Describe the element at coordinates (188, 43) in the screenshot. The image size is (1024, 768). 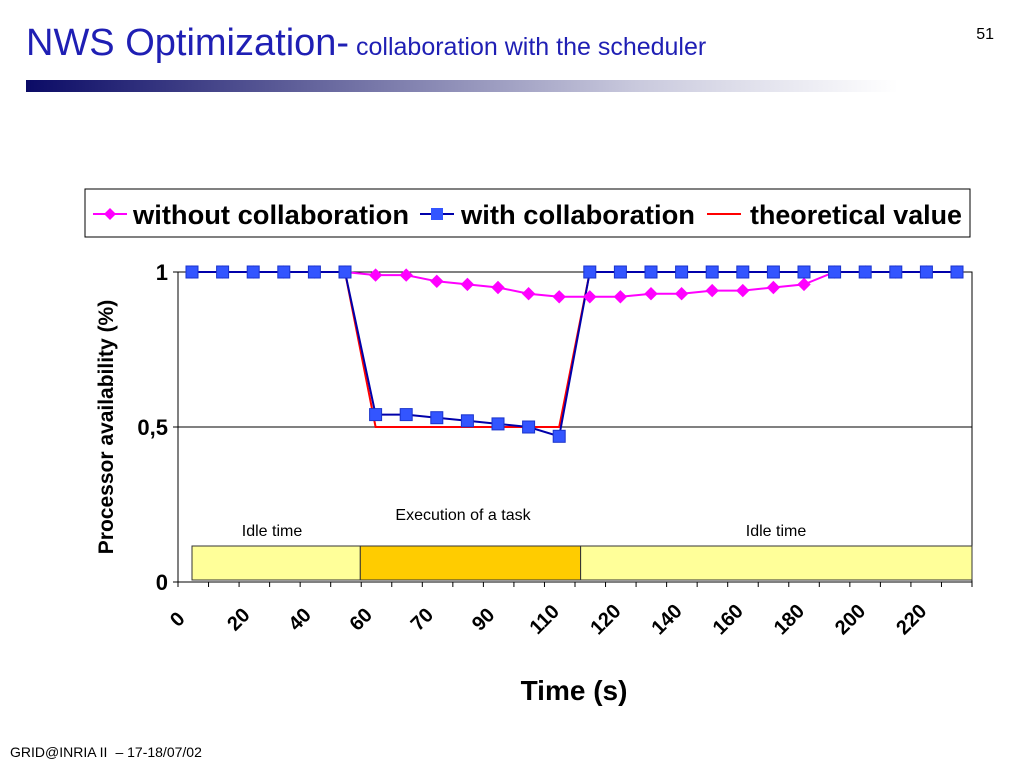
I see `slide-title-main: NWS Optimization-` at that location.